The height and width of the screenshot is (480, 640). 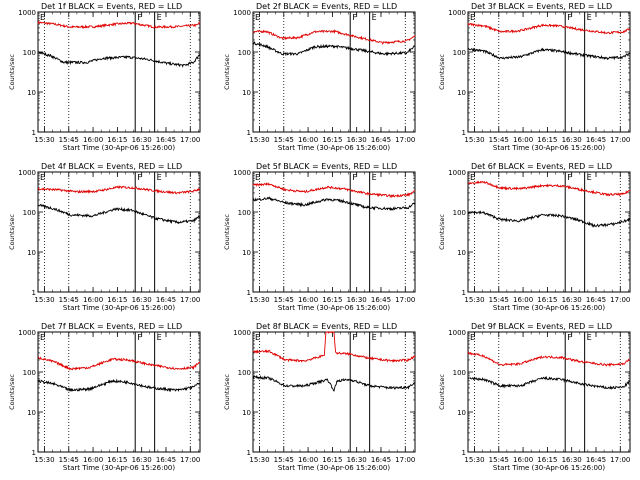 I want to click on panel-title: Det 9f BLACK = Events, RED = LLD, so click(x=541, y=326).